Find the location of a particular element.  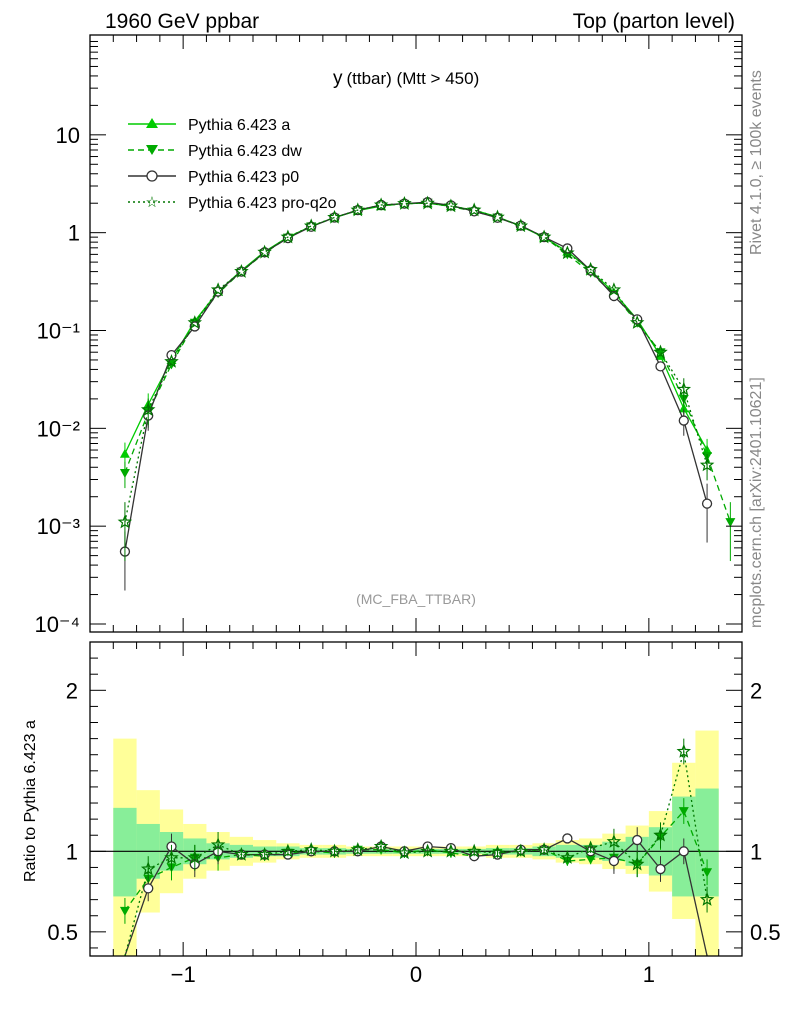

x-tick-label: 1 is located at coordinates (649, 974).